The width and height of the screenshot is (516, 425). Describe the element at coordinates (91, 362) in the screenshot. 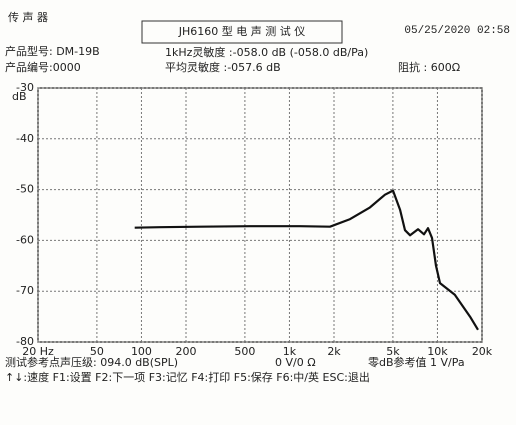

I see `ref-spl: 测试参考点声压级: 094.0 dB(SPL)` at that location.